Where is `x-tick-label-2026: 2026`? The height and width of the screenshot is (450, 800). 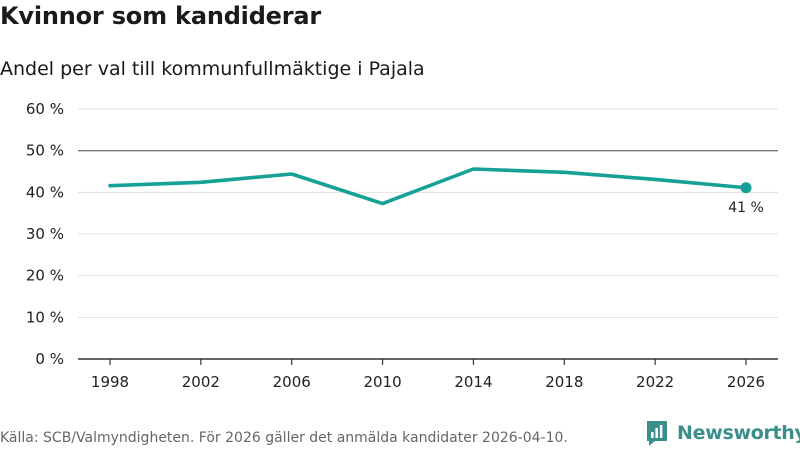 x-tick-label-2026: 2026 is located at coordinates (746, 382).